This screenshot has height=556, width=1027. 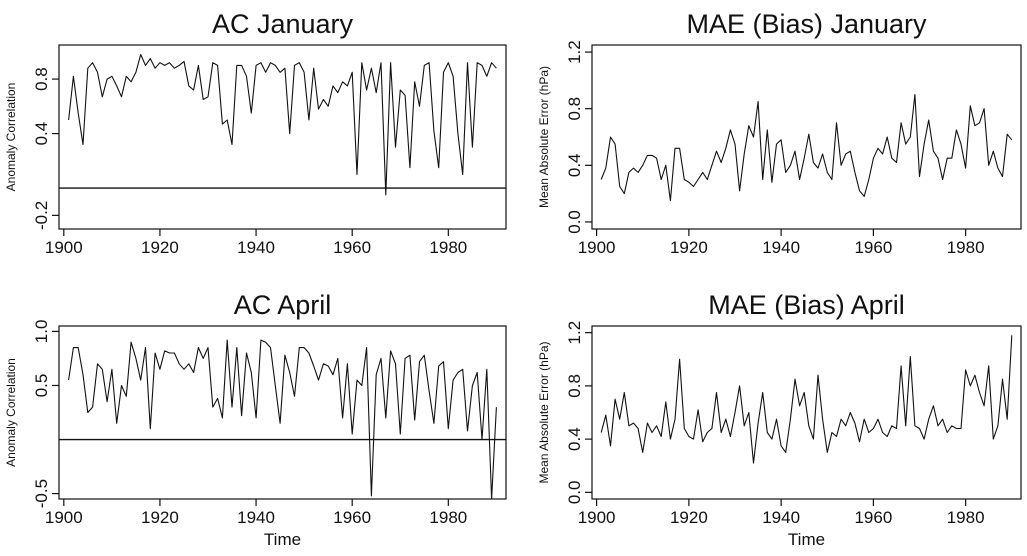 What do you see at coordinates (41, 493) in the screenshot?
I see `y-tick-label: -0.5` at bounding box center [41, 493].